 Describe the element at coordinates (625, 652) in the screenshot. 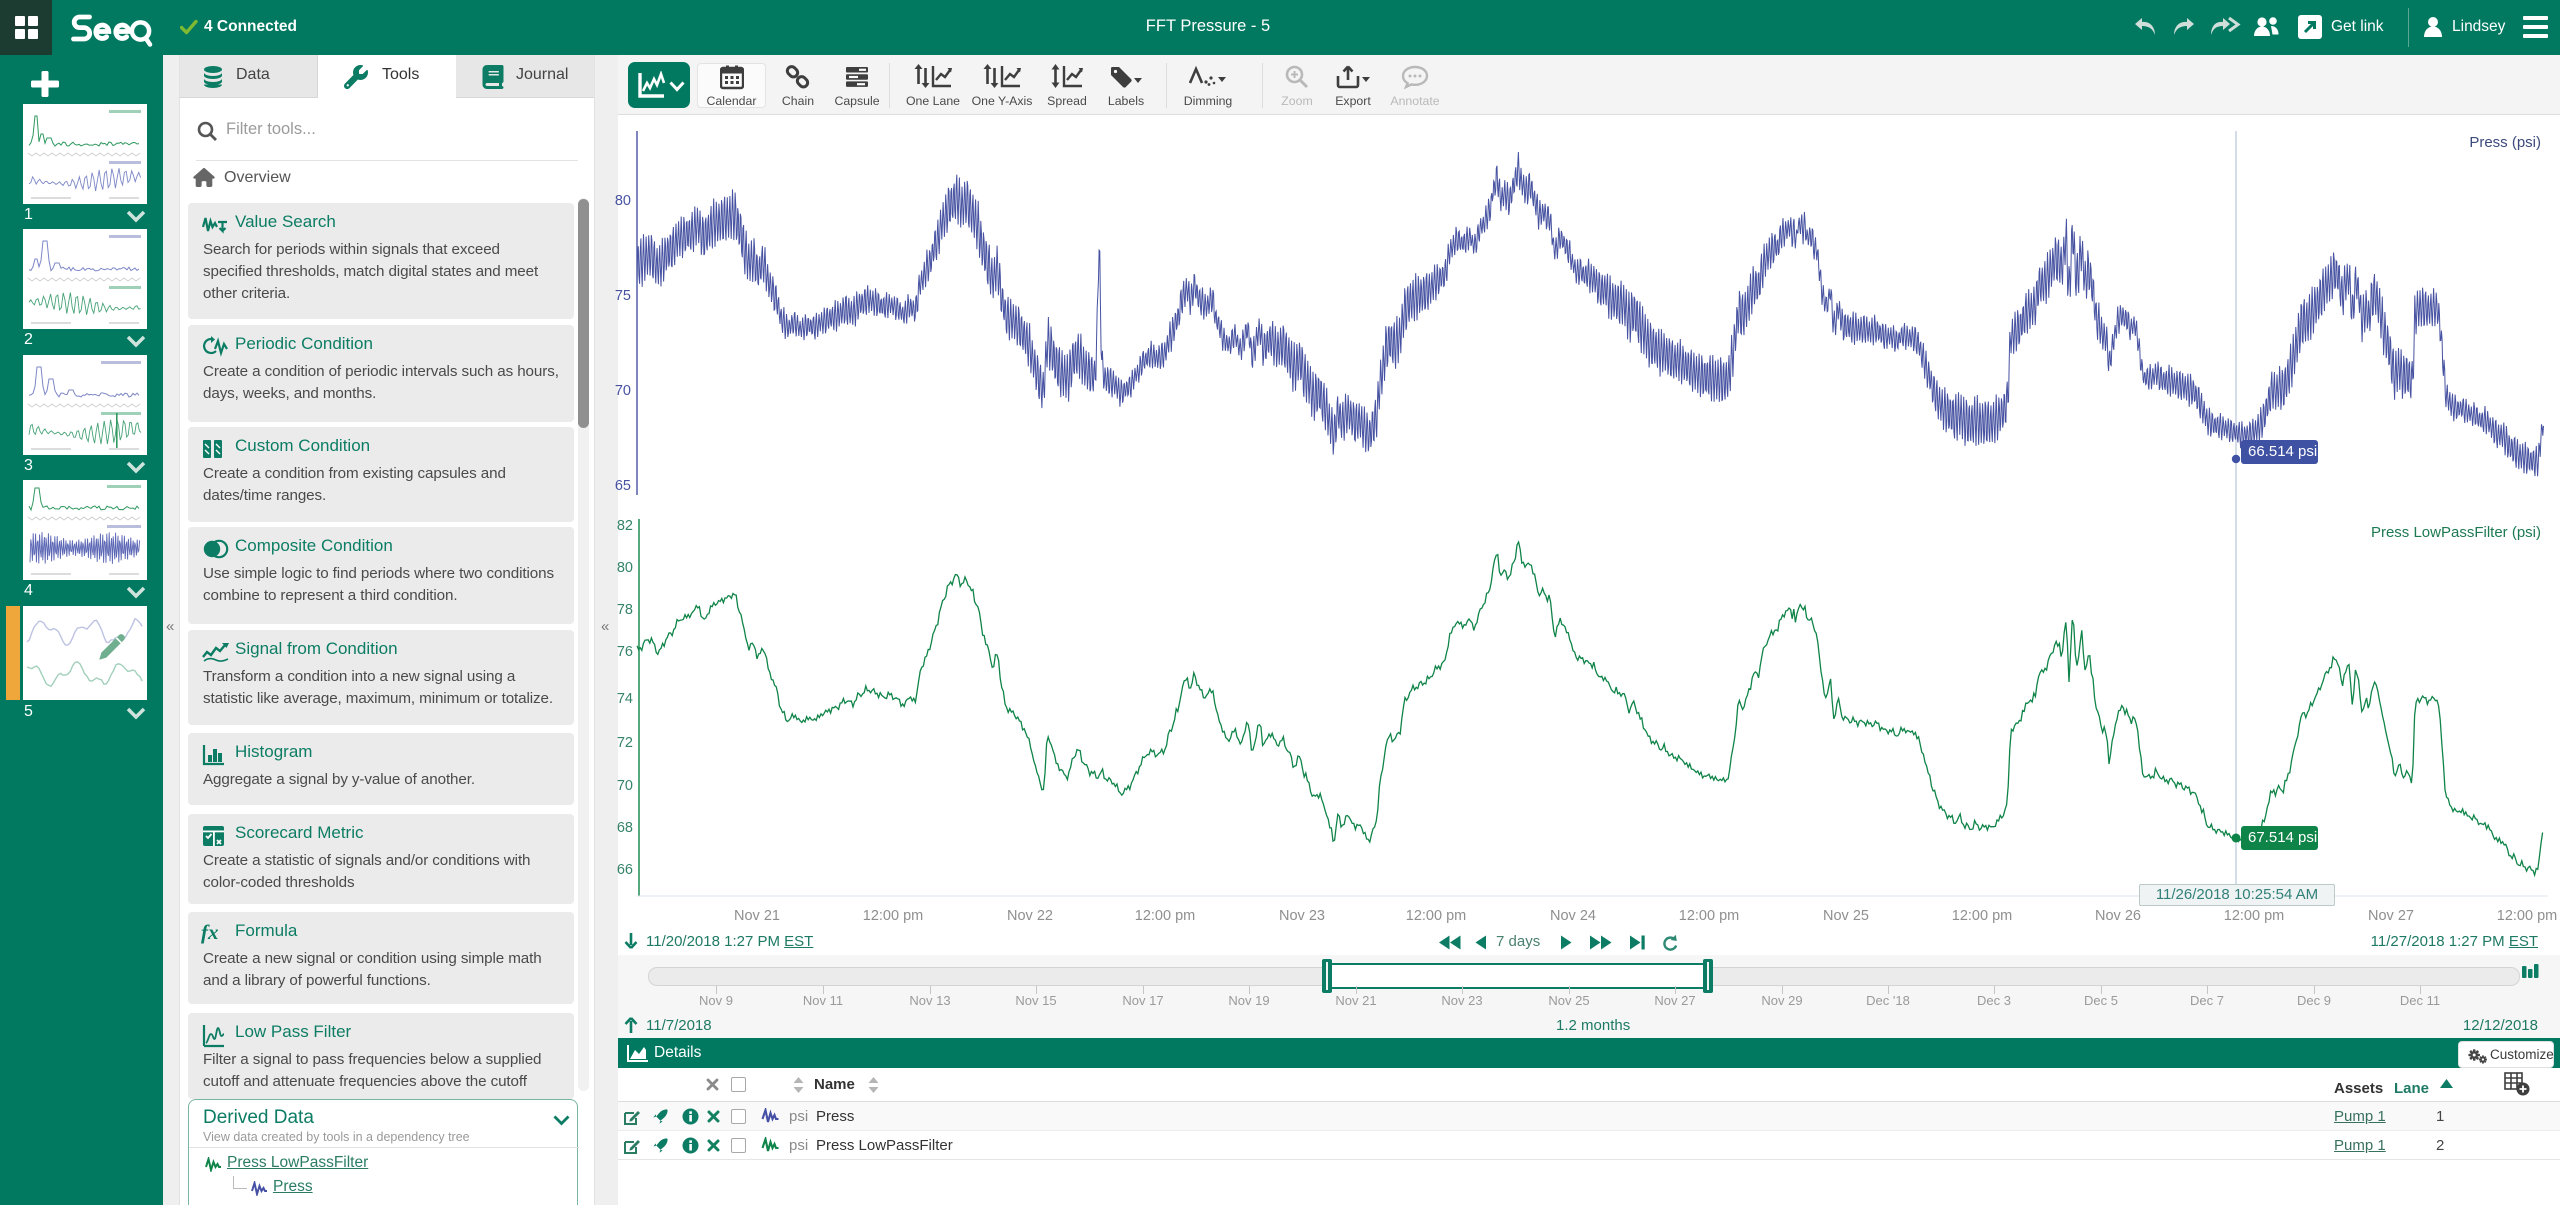

I see `svg-text: 76` at that location.